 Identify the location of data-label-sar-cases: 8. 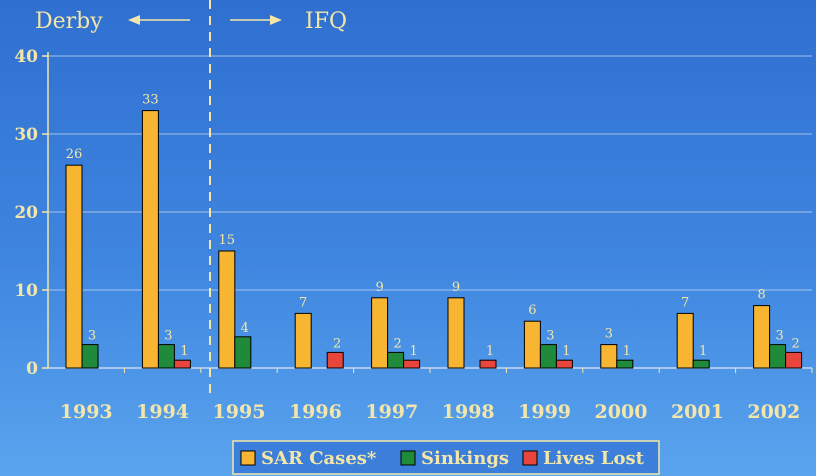
(761, 295).